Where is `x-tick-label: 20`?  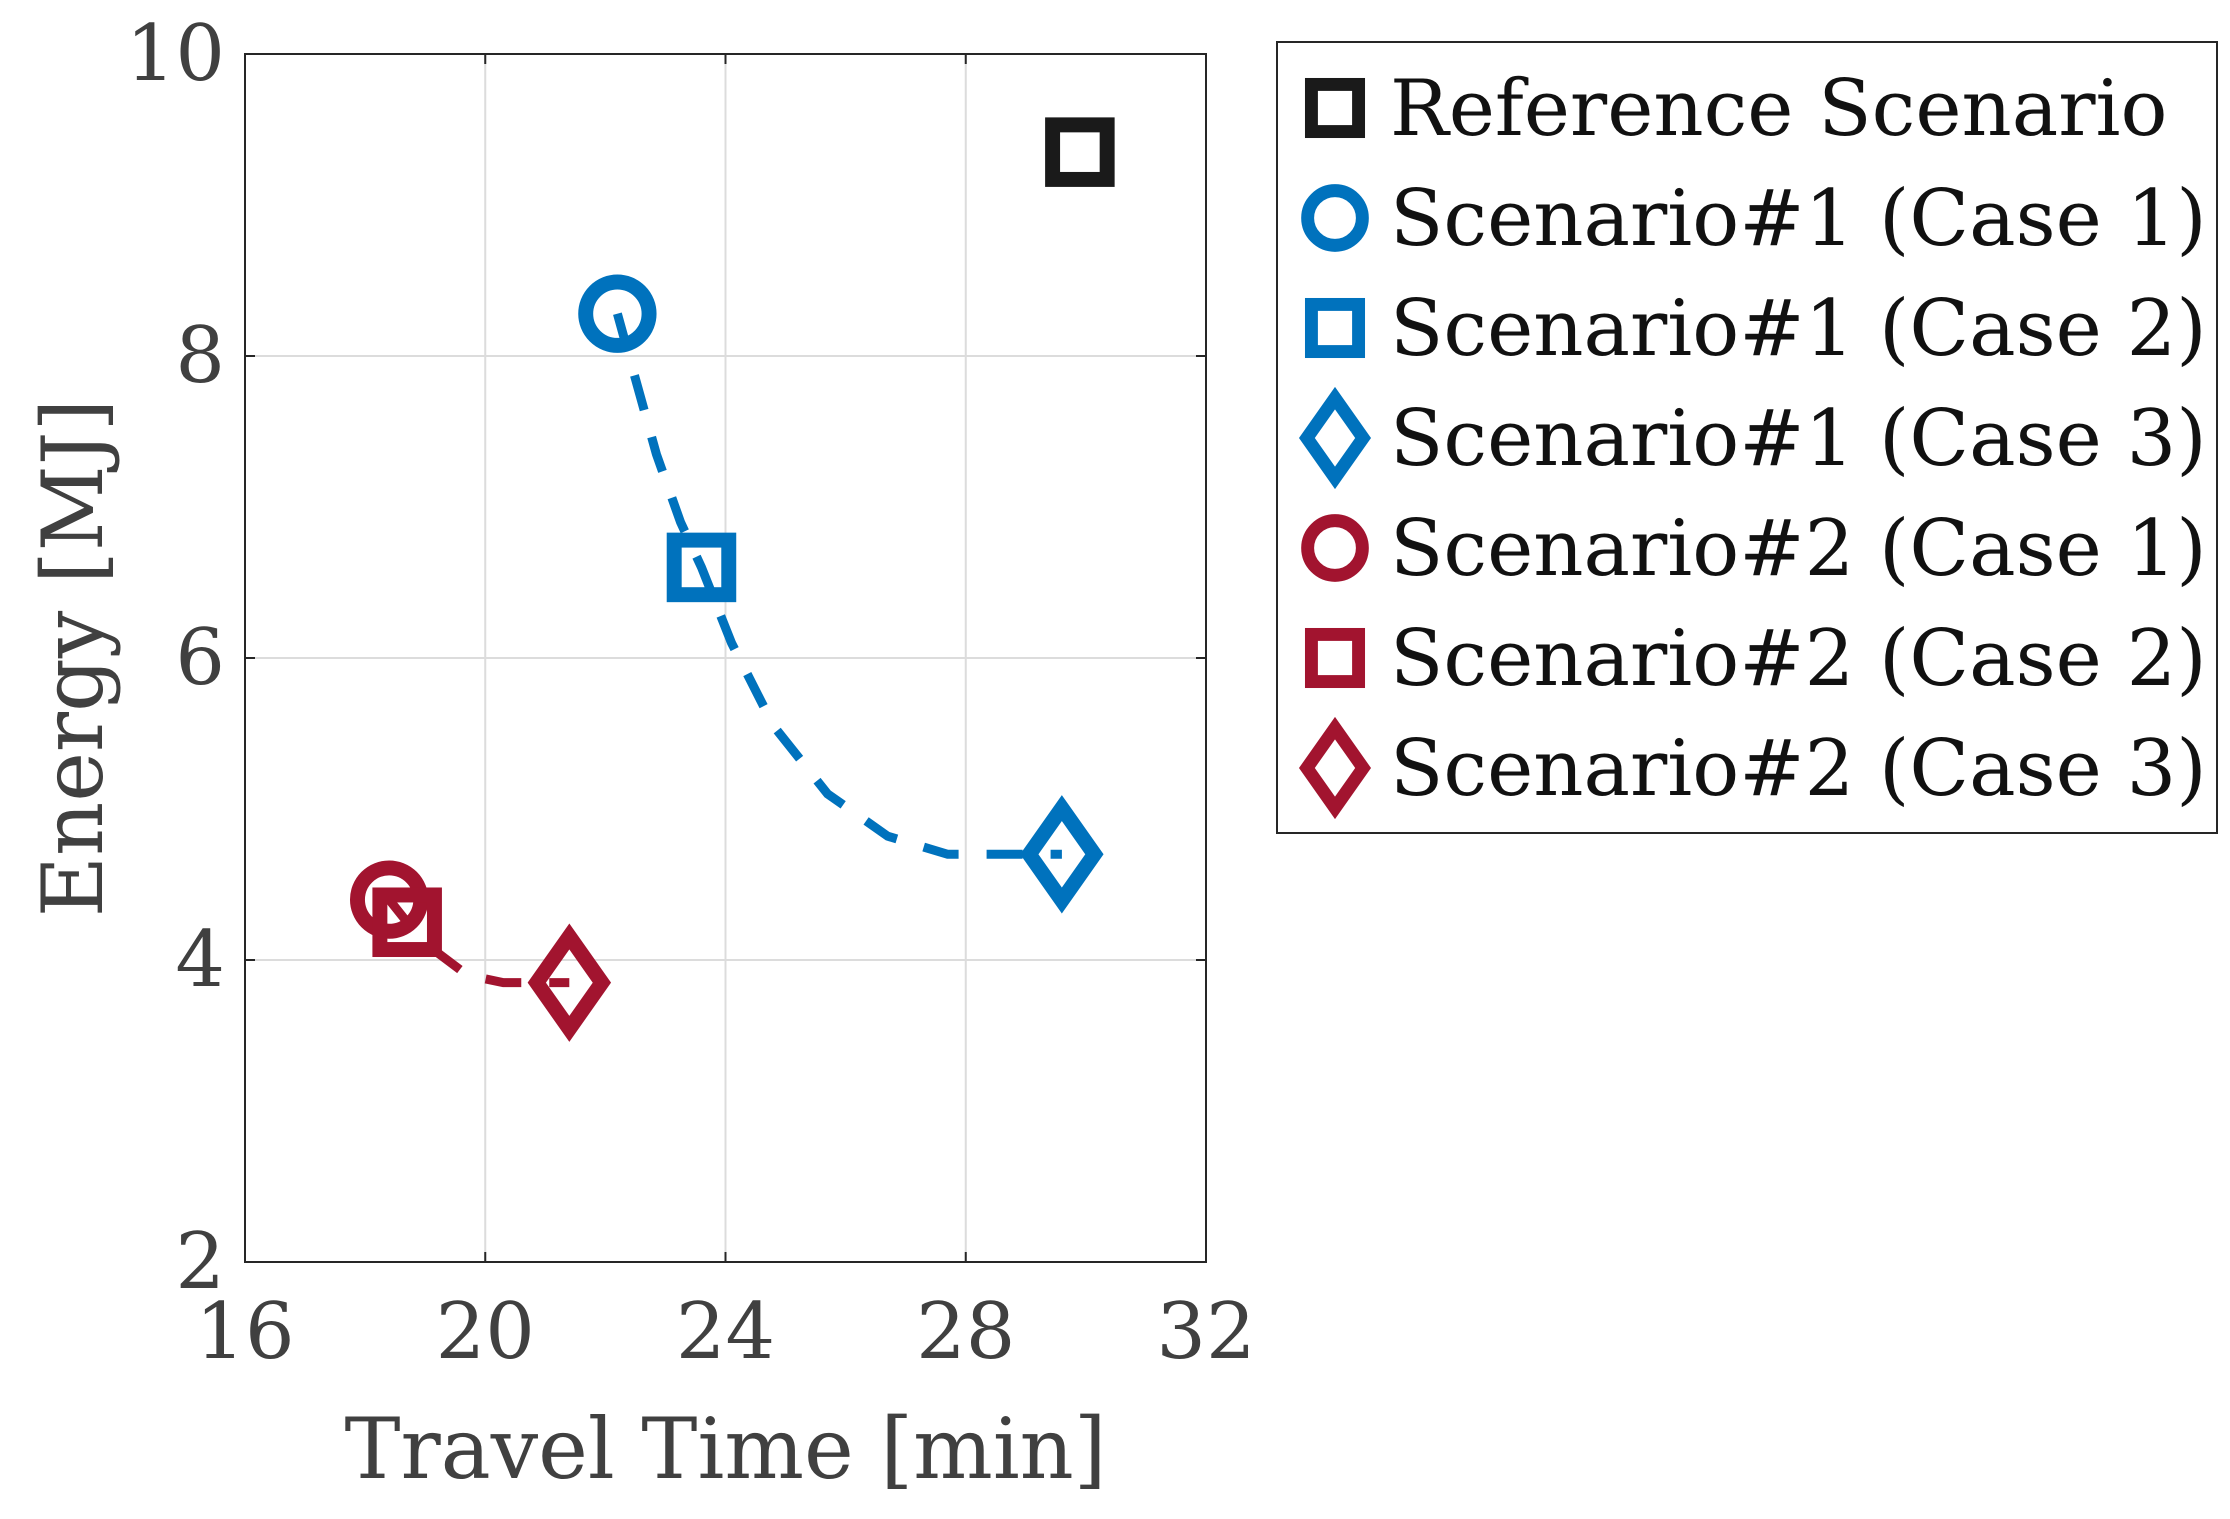
x-tick-label: 20 is located at coordinates (485, 1332).